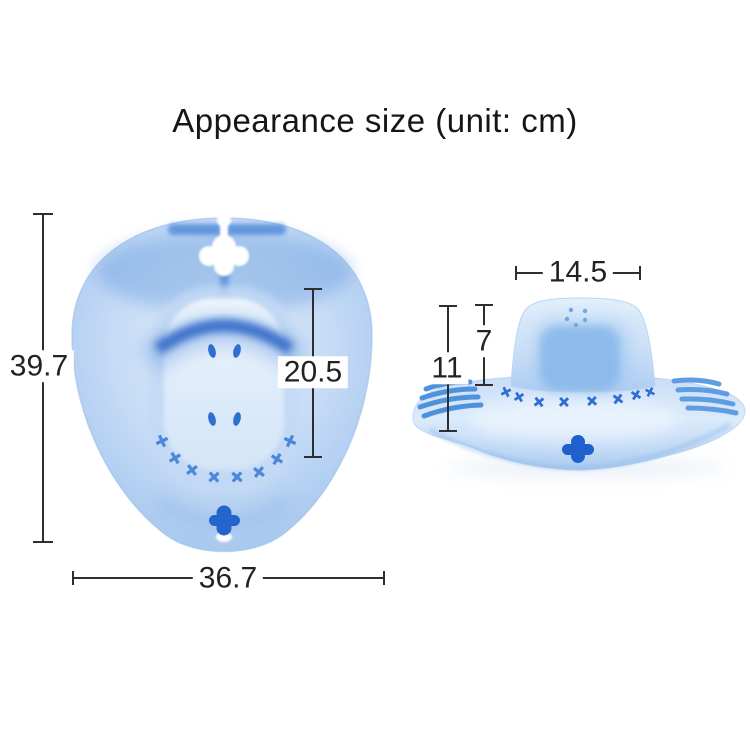 This screenshot has height=750, width=750. I want to click on crown-top-holes-icon, so click(576, 317).